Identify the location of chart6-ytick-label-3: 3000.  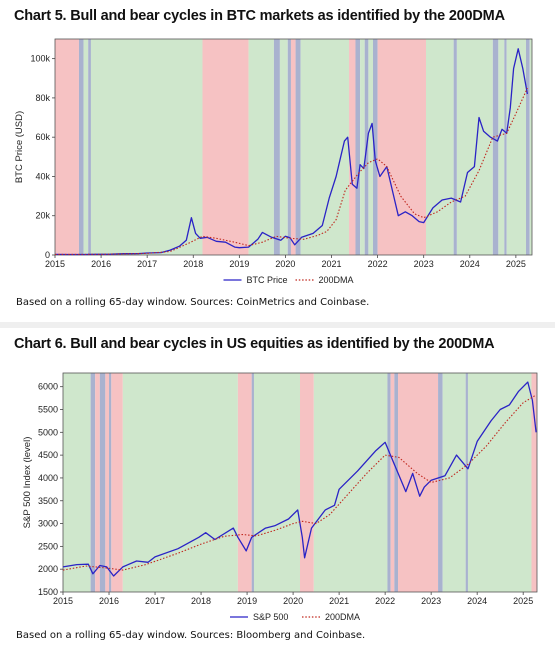
(48, 524).